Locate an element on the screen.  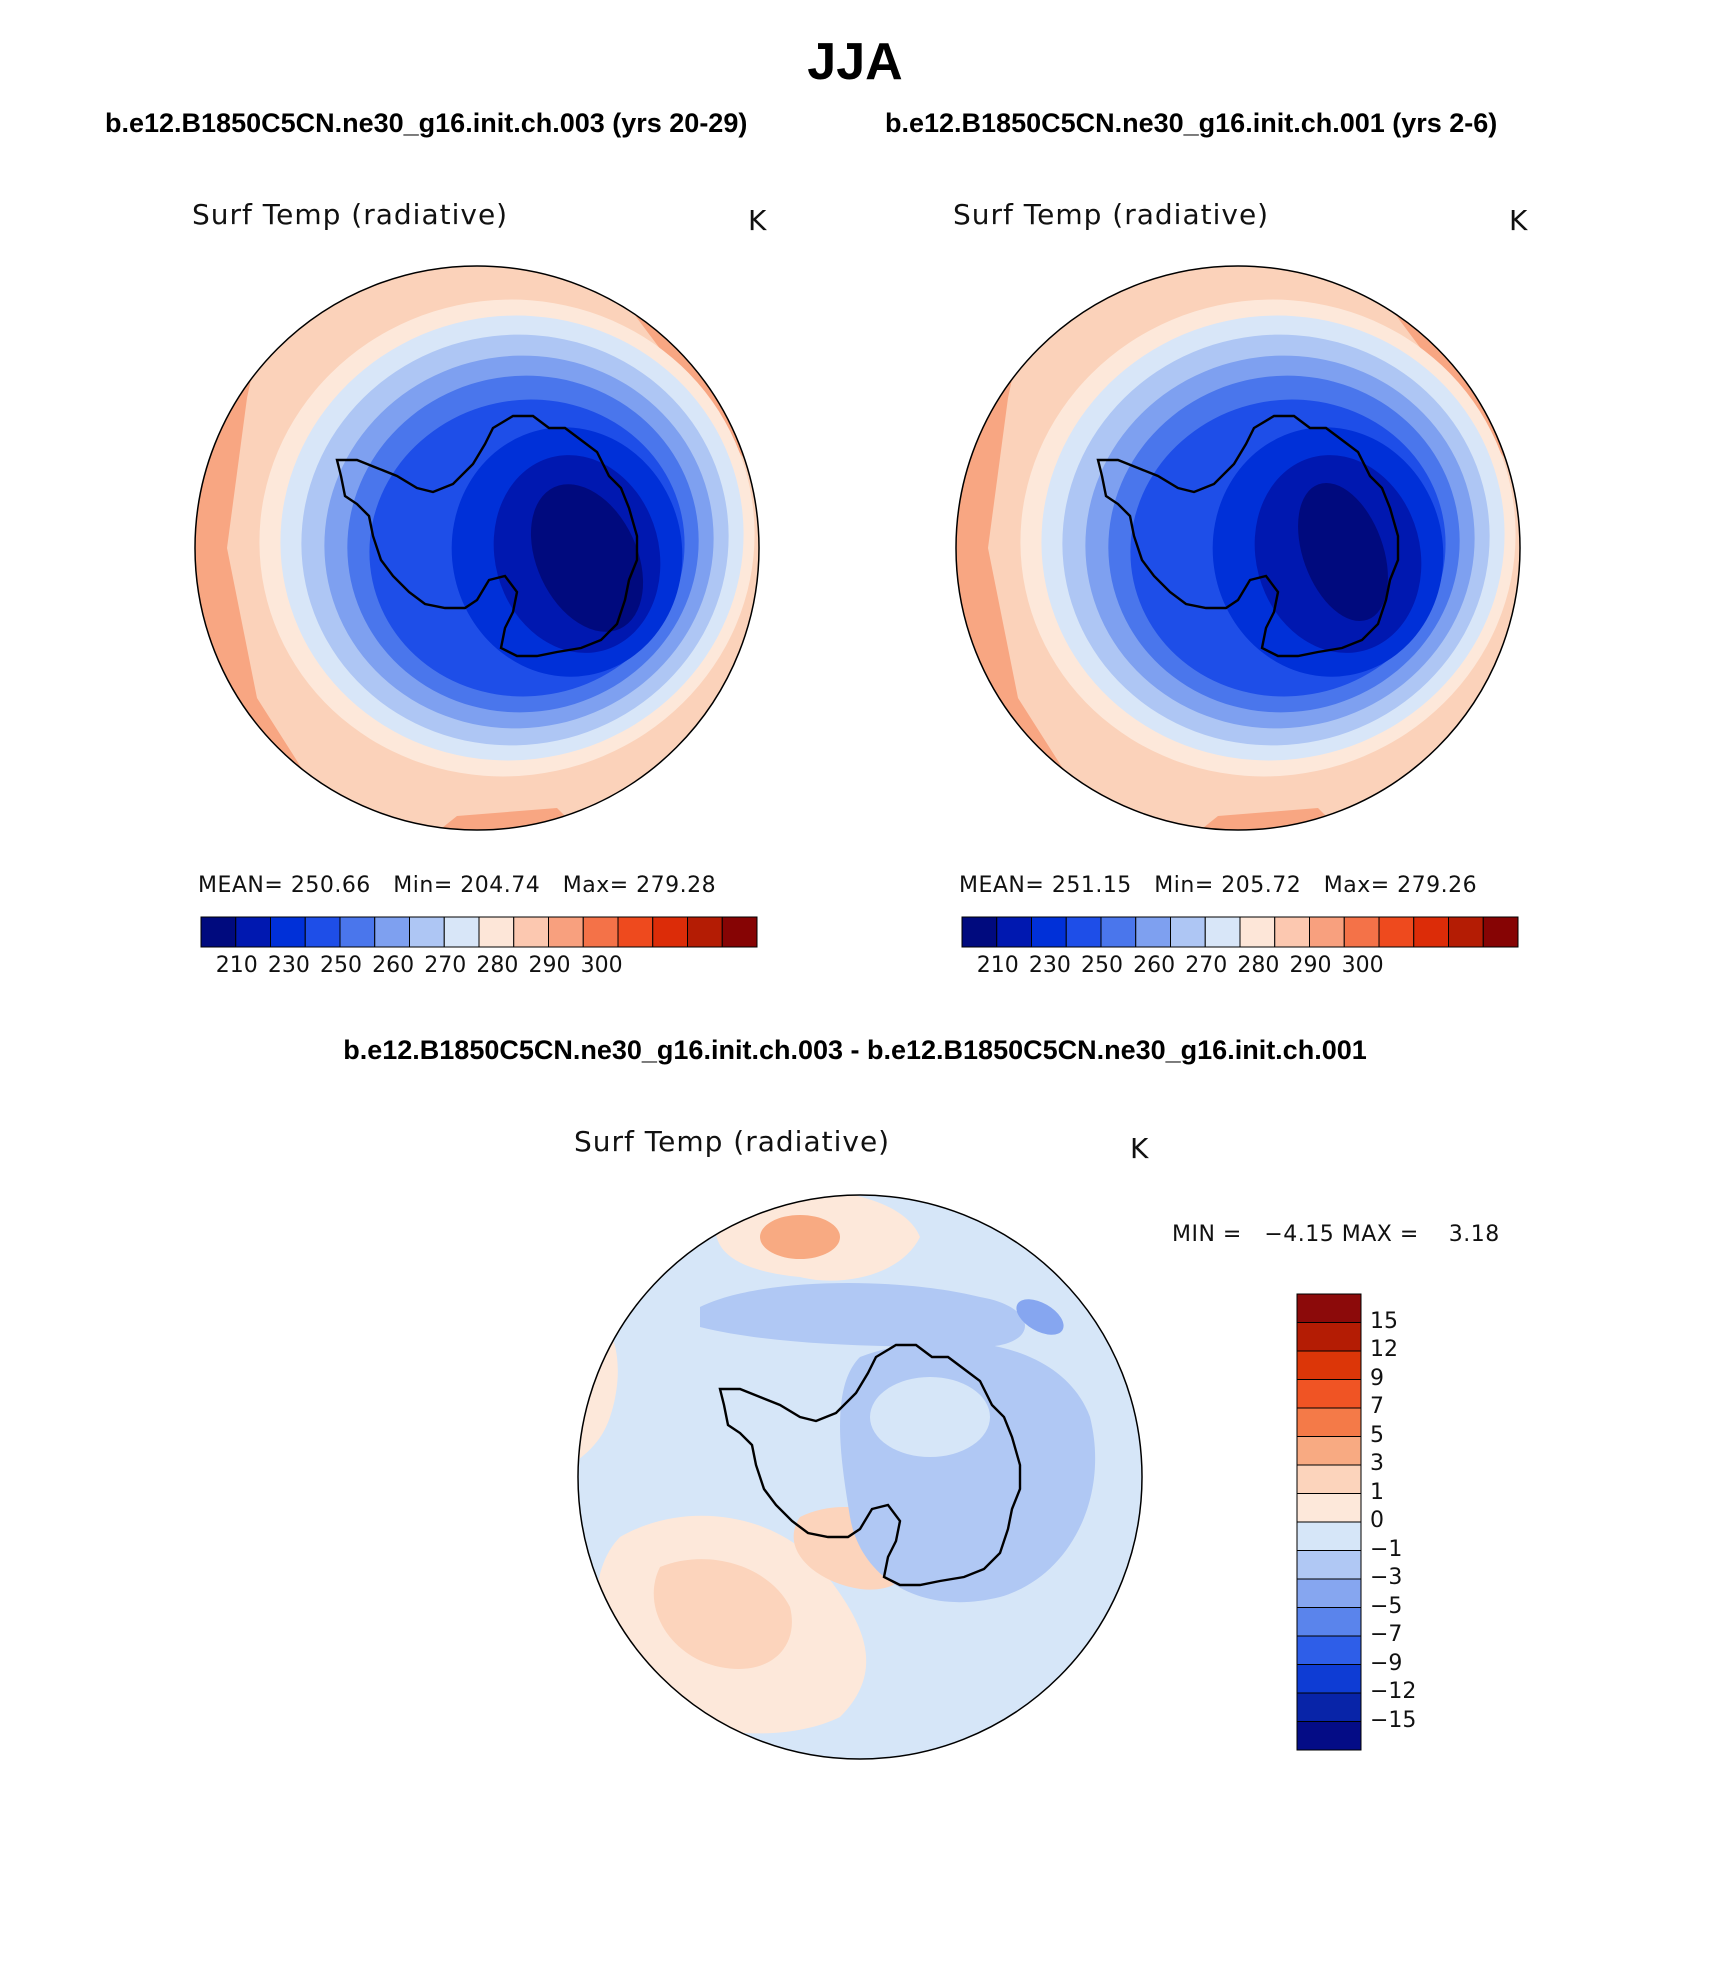
colorbar-tick-label: −3 is located at coordinates (1386, 1577).